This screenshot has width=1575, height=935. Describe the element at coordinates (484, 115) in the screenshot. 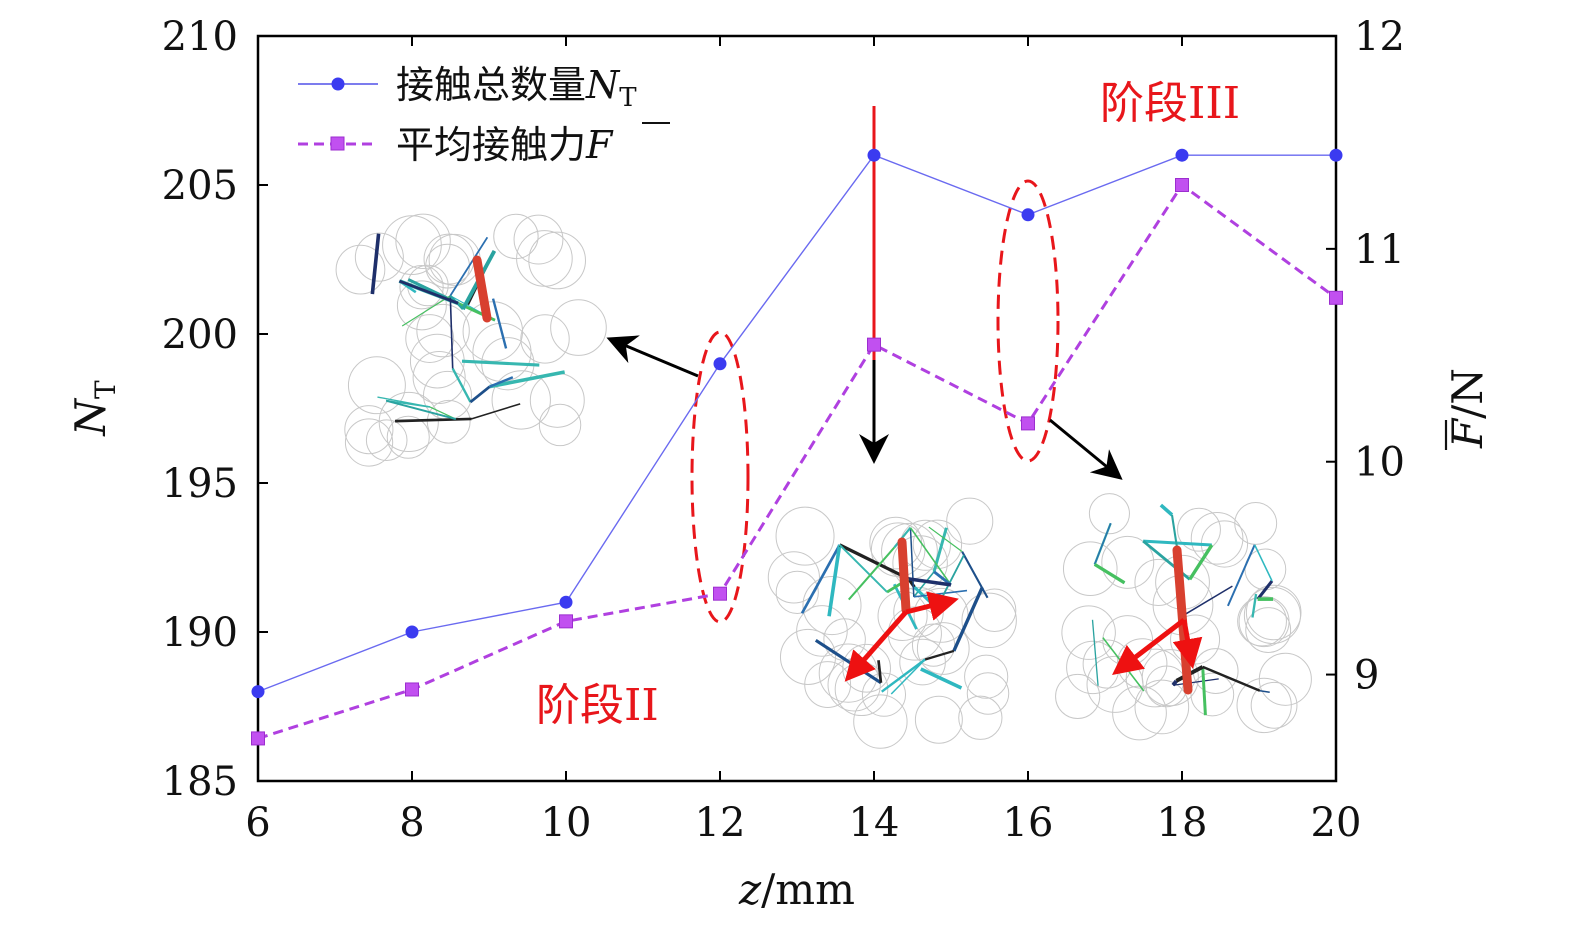

I see `legend: 接触总数量NT 平均接触力F` at that location.